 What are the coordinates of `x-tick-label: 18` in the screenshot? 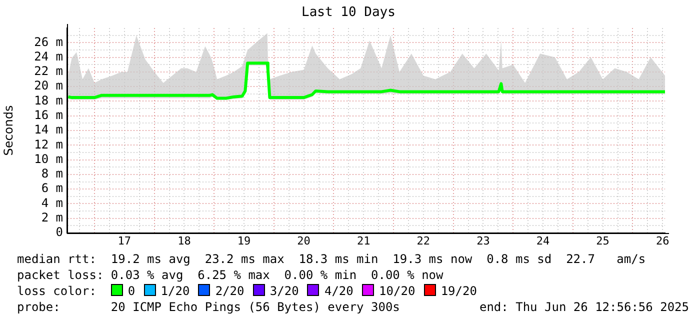 It's located at (184, 241).